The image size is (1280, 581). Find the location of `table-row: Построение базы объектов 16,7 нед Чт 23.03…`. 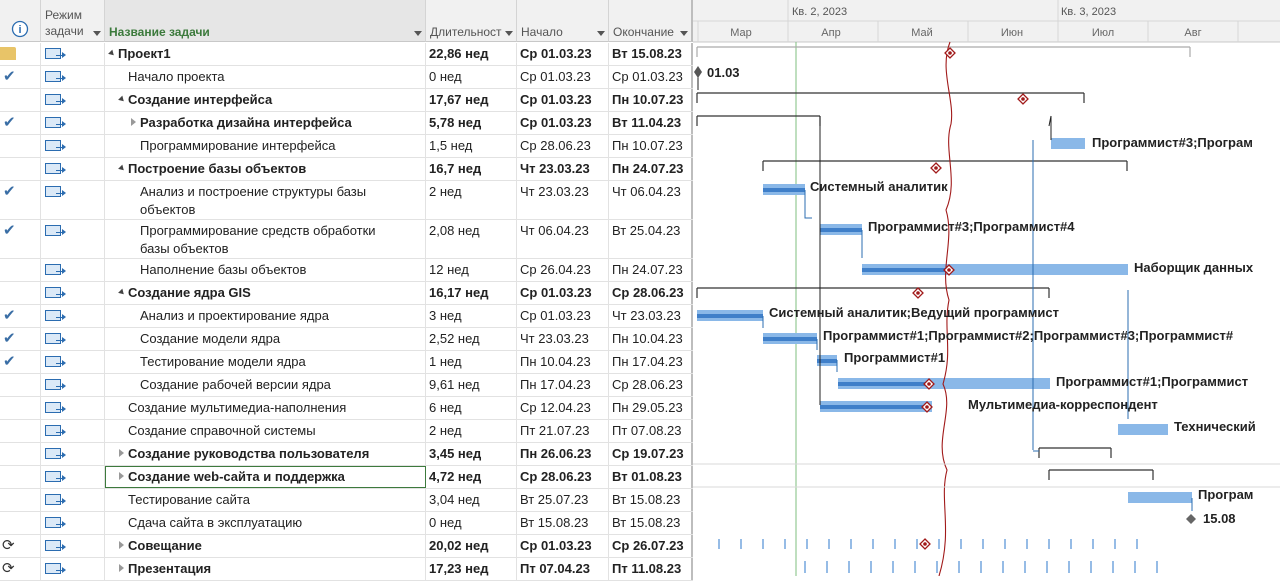

table-row: Построение базы объектов 16,7 нед Чт 23.03… is located at coordinates (346, 169).